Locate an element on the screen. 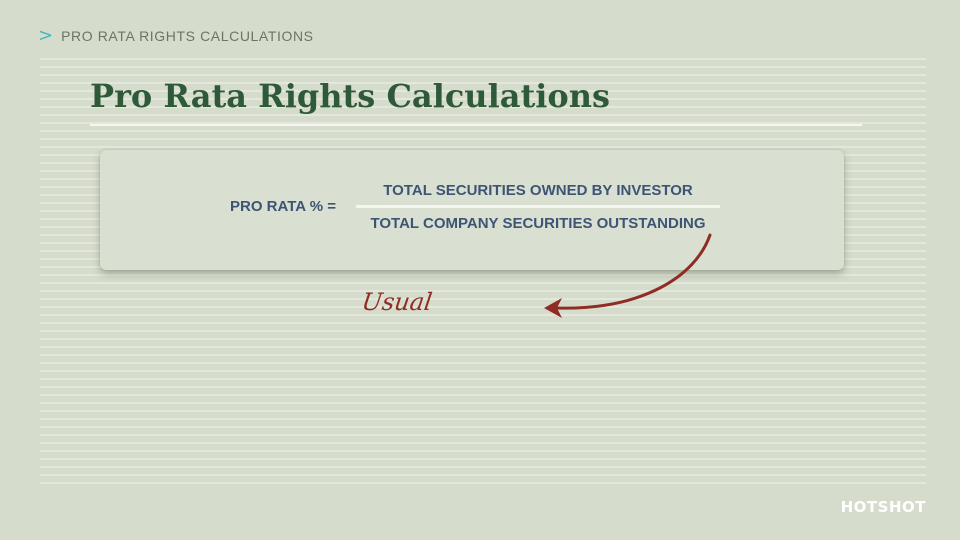  breadcrumb-text: PRO RATA RIGHTS CALCULATIONS is located at coordinates (187, 36).